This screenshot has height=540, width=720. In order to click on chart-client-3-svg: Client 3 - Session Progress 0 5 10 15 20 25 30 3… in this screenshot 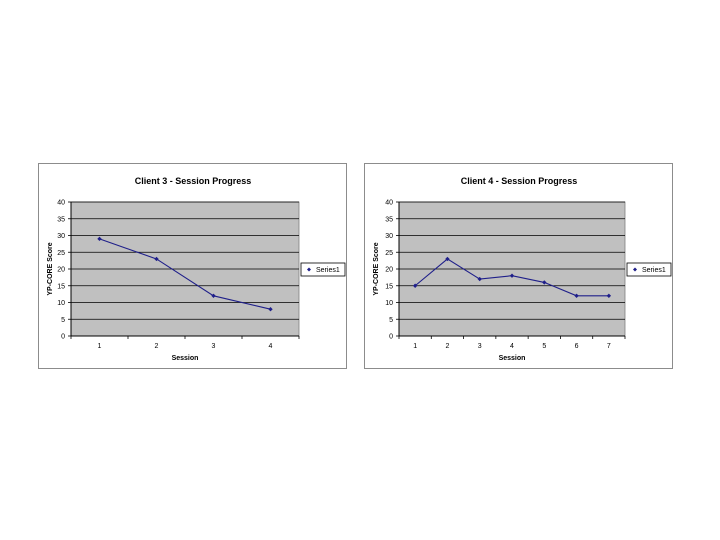, I will do `click(196, 269)`.